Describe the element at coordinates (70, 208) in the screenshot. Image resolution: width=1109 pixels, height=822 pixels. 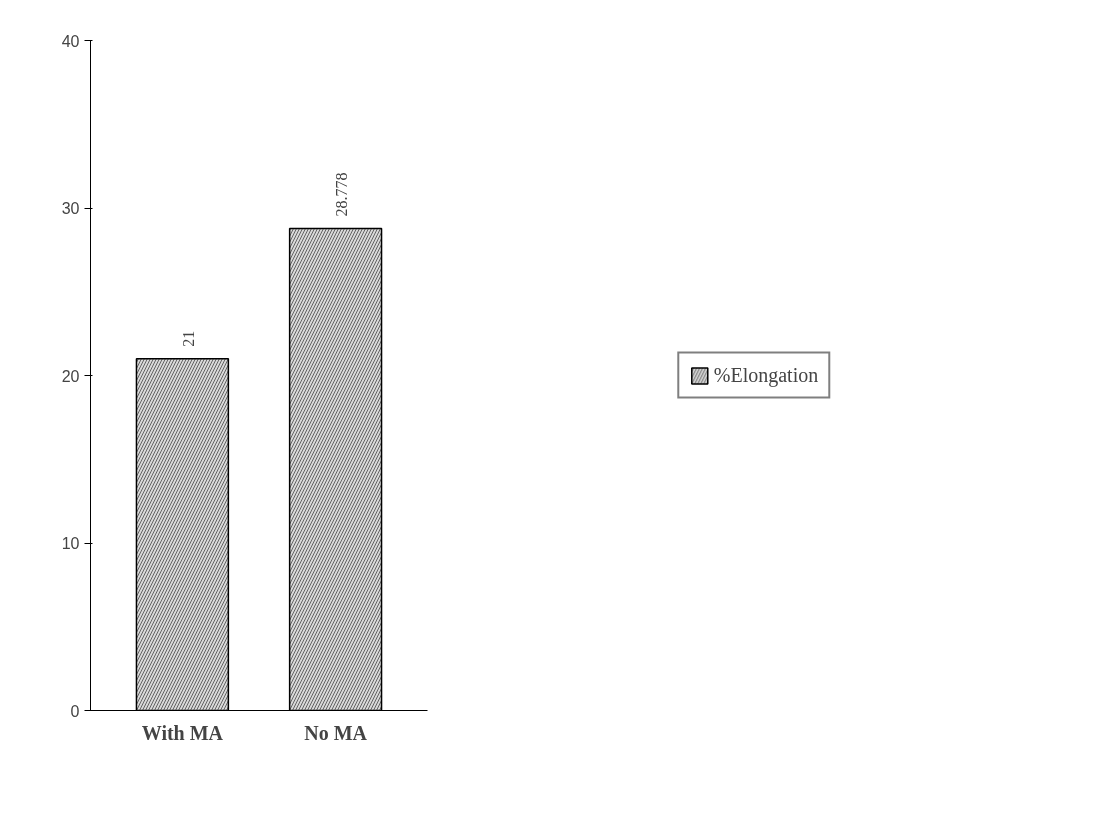
I see `y-tick-label: 30` at that location.